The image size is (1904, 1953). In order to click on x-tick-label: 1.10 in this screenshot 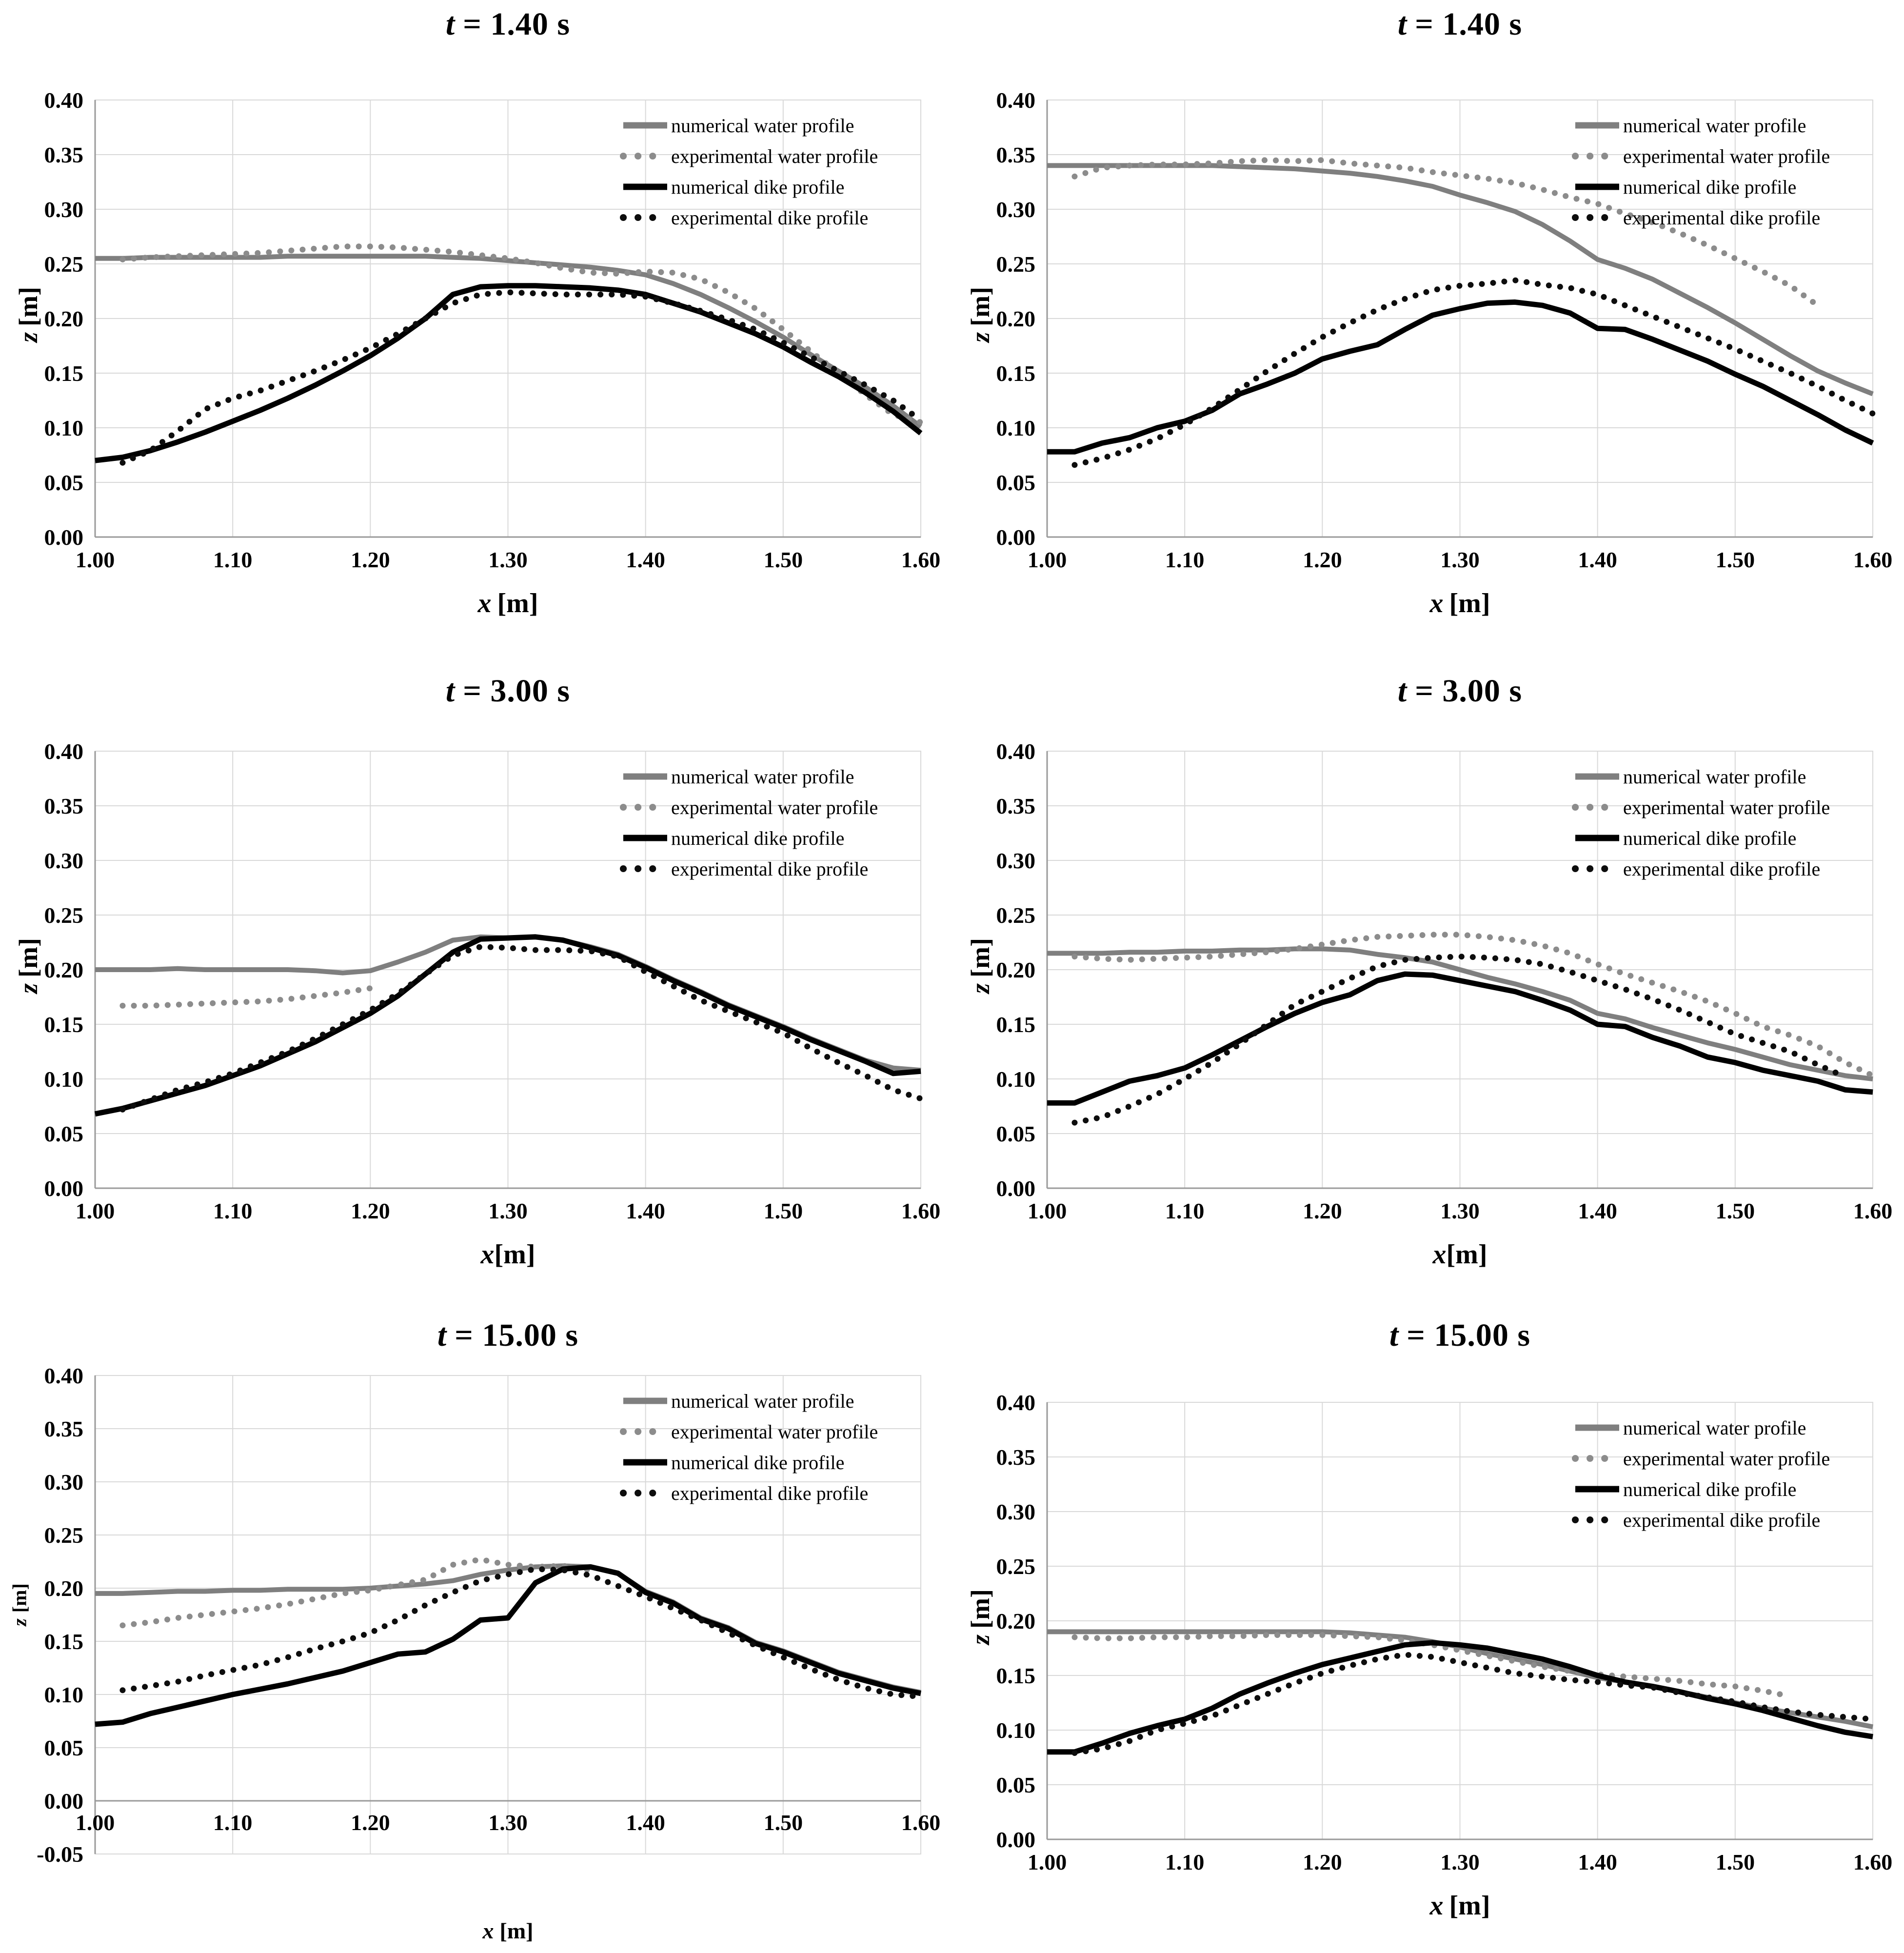, I will do `click(1185, 559)`.